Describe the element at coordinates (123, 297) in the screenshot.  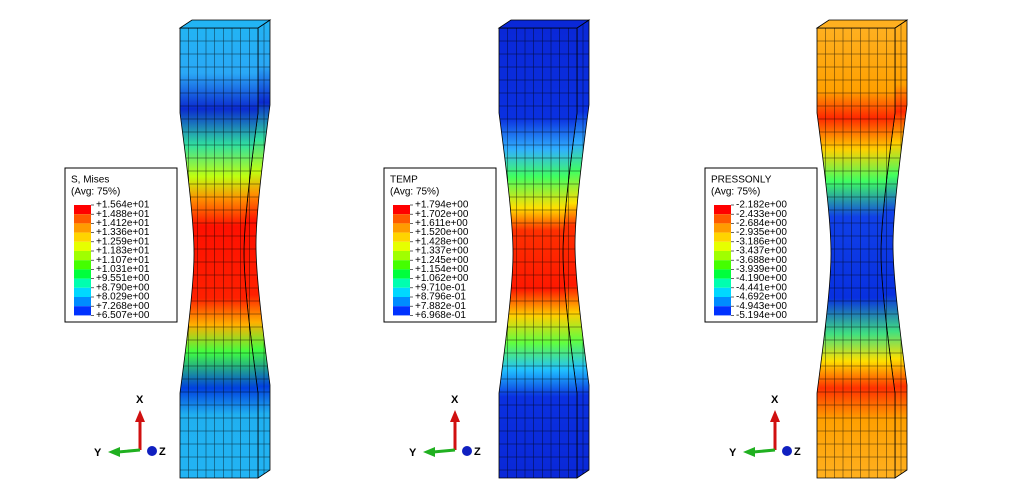
I see `legend-label: +8.029e+00` at that location.